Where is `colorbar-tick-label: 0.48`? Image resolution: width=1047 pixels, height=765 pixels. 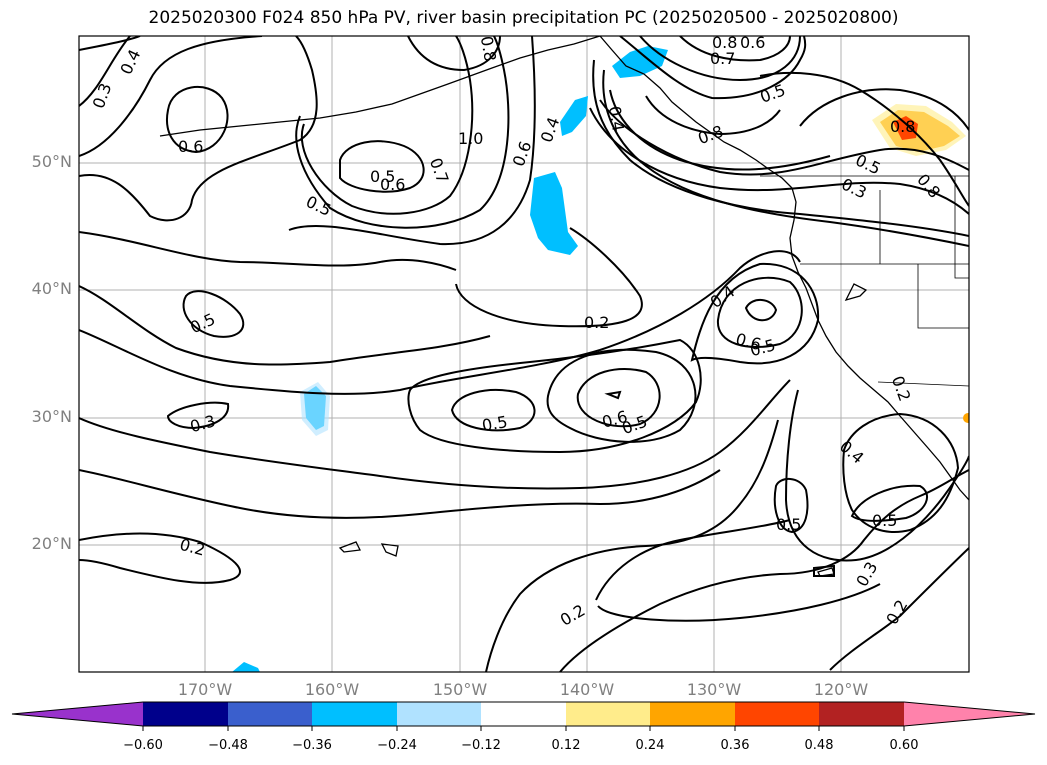
colorbar-tick-label: 0.48 is located at coordinates (819, 745).